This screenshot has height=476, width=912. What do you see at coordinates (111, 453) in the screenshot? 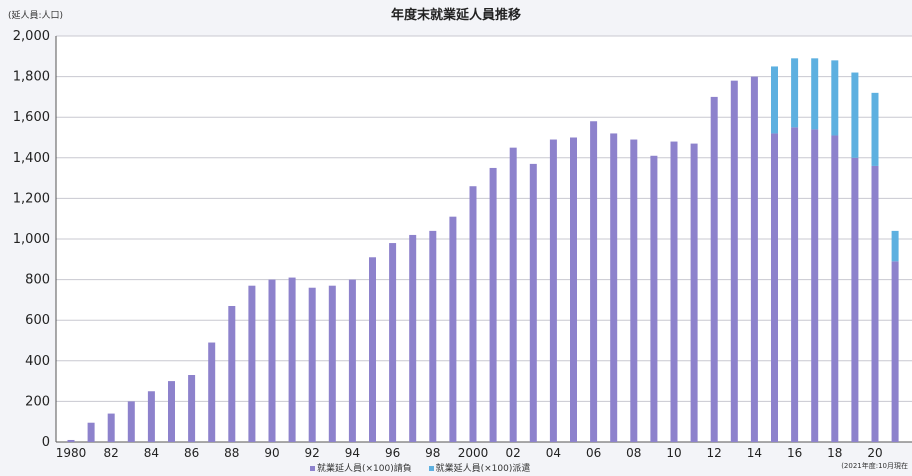
I see `x-tick-label: 82` at bounding box center [111, 453].